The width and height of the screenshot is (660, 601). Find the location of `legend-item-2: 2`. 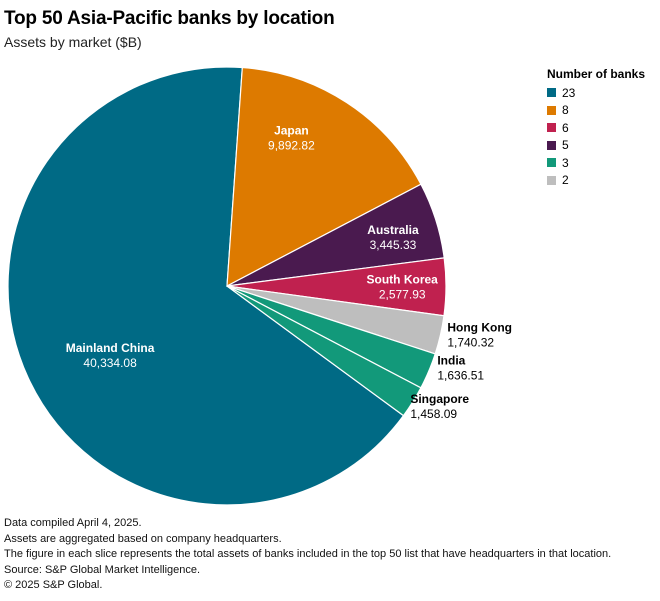

legend-item-2: 2 is located at coordinates (596, 181).